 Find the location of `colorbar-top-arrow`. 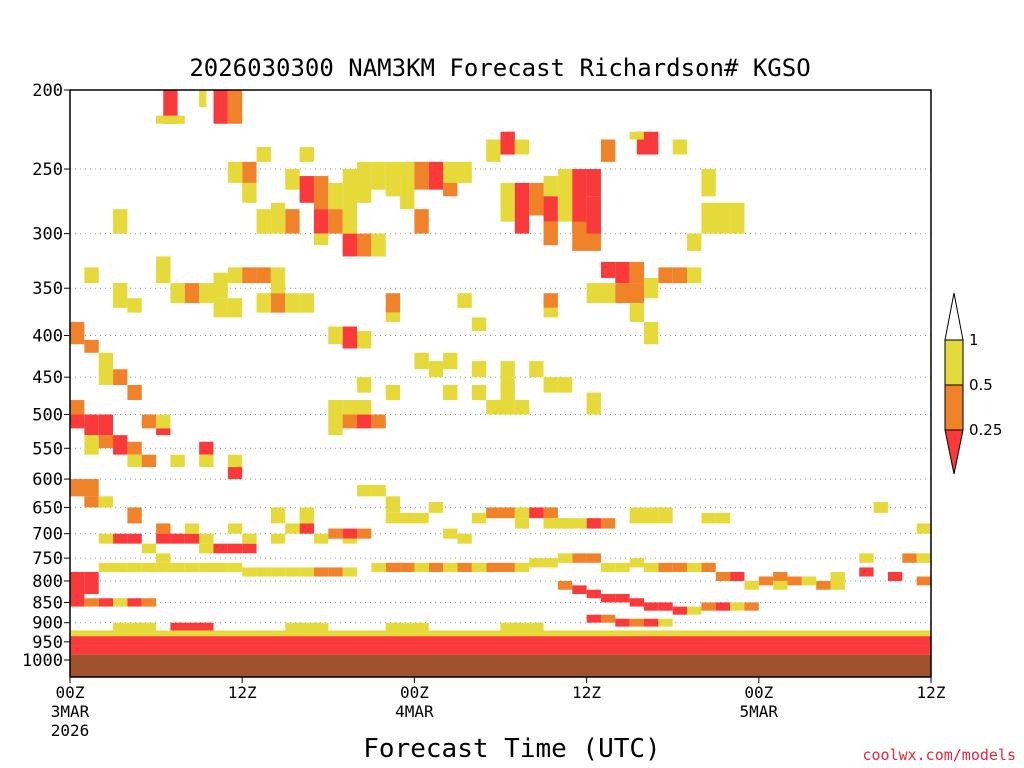

colorbar-top-arrow is located at coordinates (954, 316).